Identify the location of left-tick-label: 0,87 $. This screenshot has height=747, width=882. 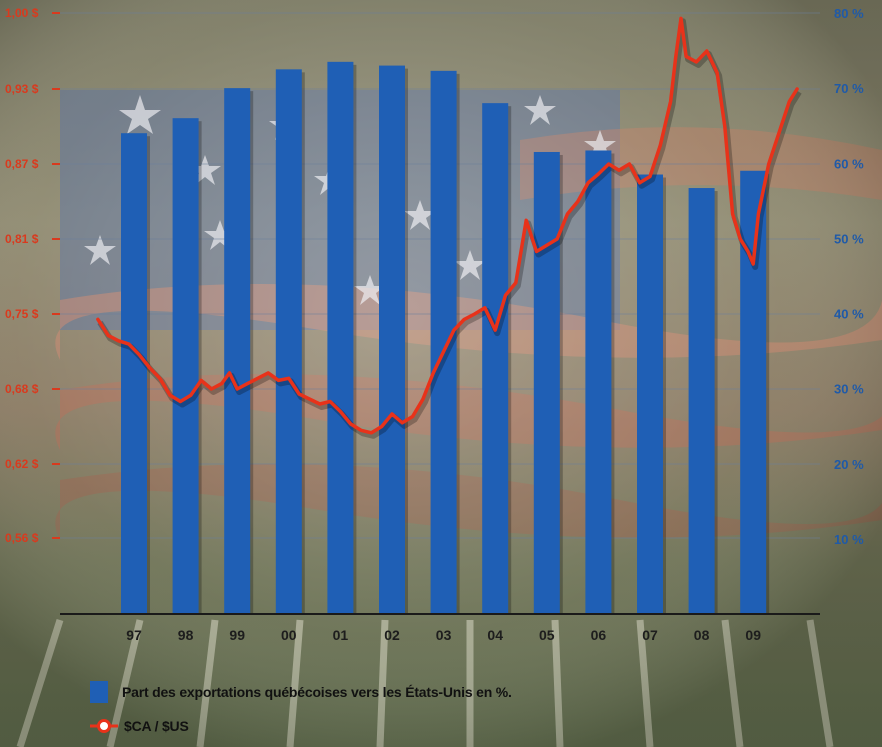
(22, 164).